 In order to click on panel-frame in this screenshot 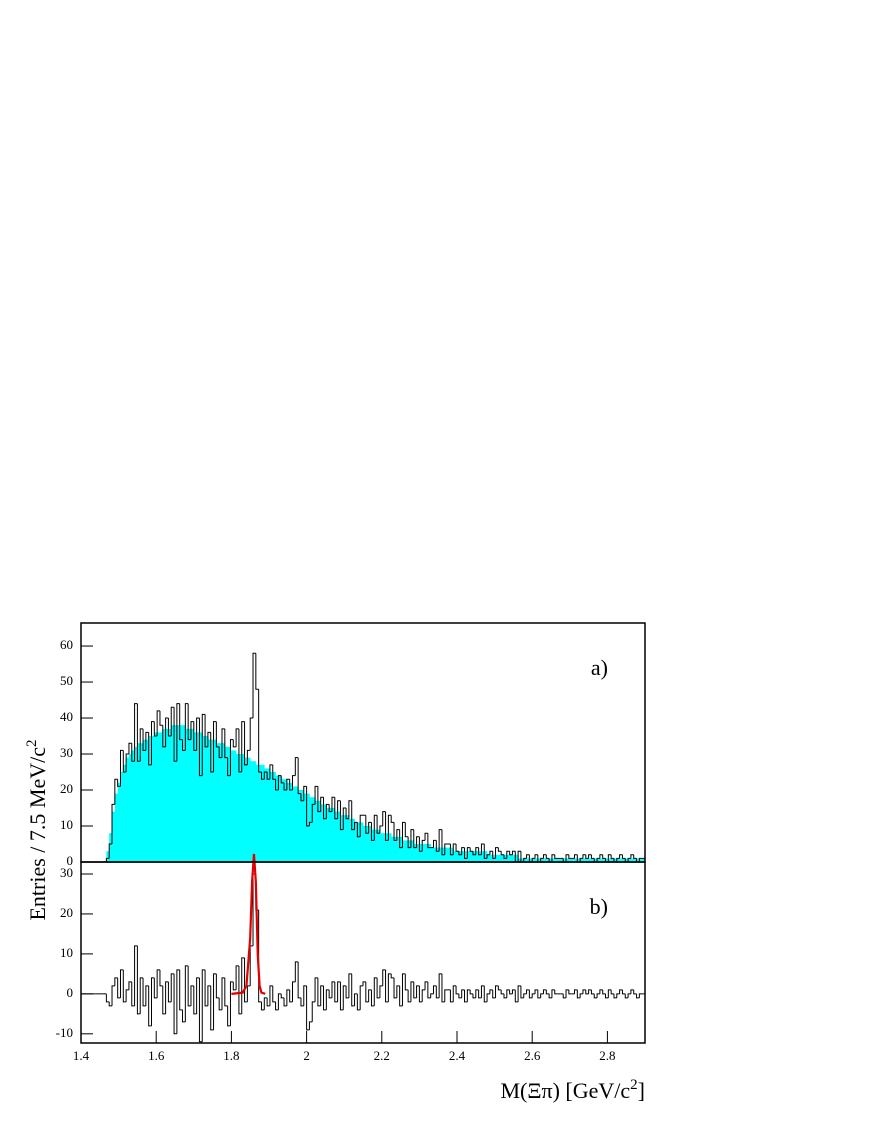, I will do `click(363, 952)`.